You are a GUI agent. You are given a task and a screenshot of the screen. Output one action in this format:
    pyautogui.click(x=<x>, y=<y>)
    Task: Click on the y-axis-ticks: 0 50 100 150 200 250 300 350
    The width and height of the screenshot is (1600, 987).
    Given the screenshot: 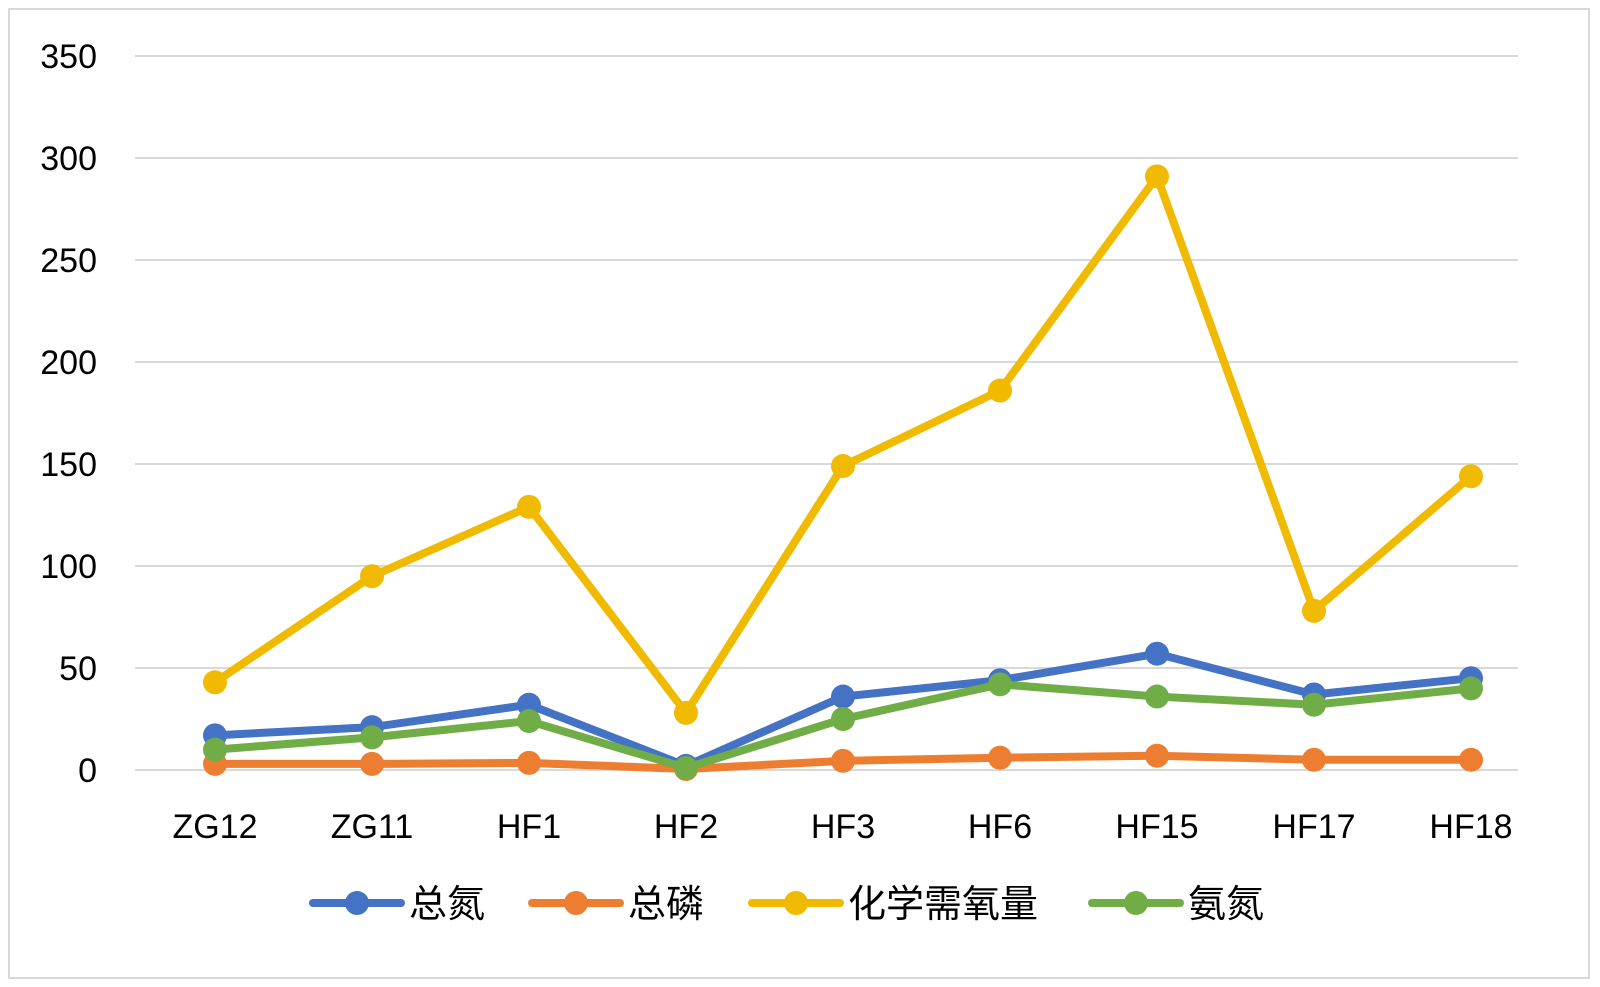 What is the action you would take?
    pyautogui.click(x=68, y=414)
    